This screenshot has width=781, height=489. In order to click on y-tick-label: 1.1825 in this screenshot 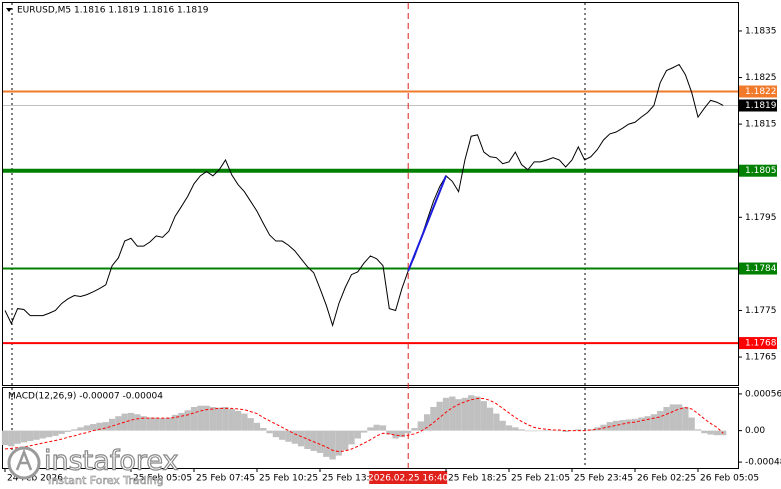, I will do `click(761, 78)`.